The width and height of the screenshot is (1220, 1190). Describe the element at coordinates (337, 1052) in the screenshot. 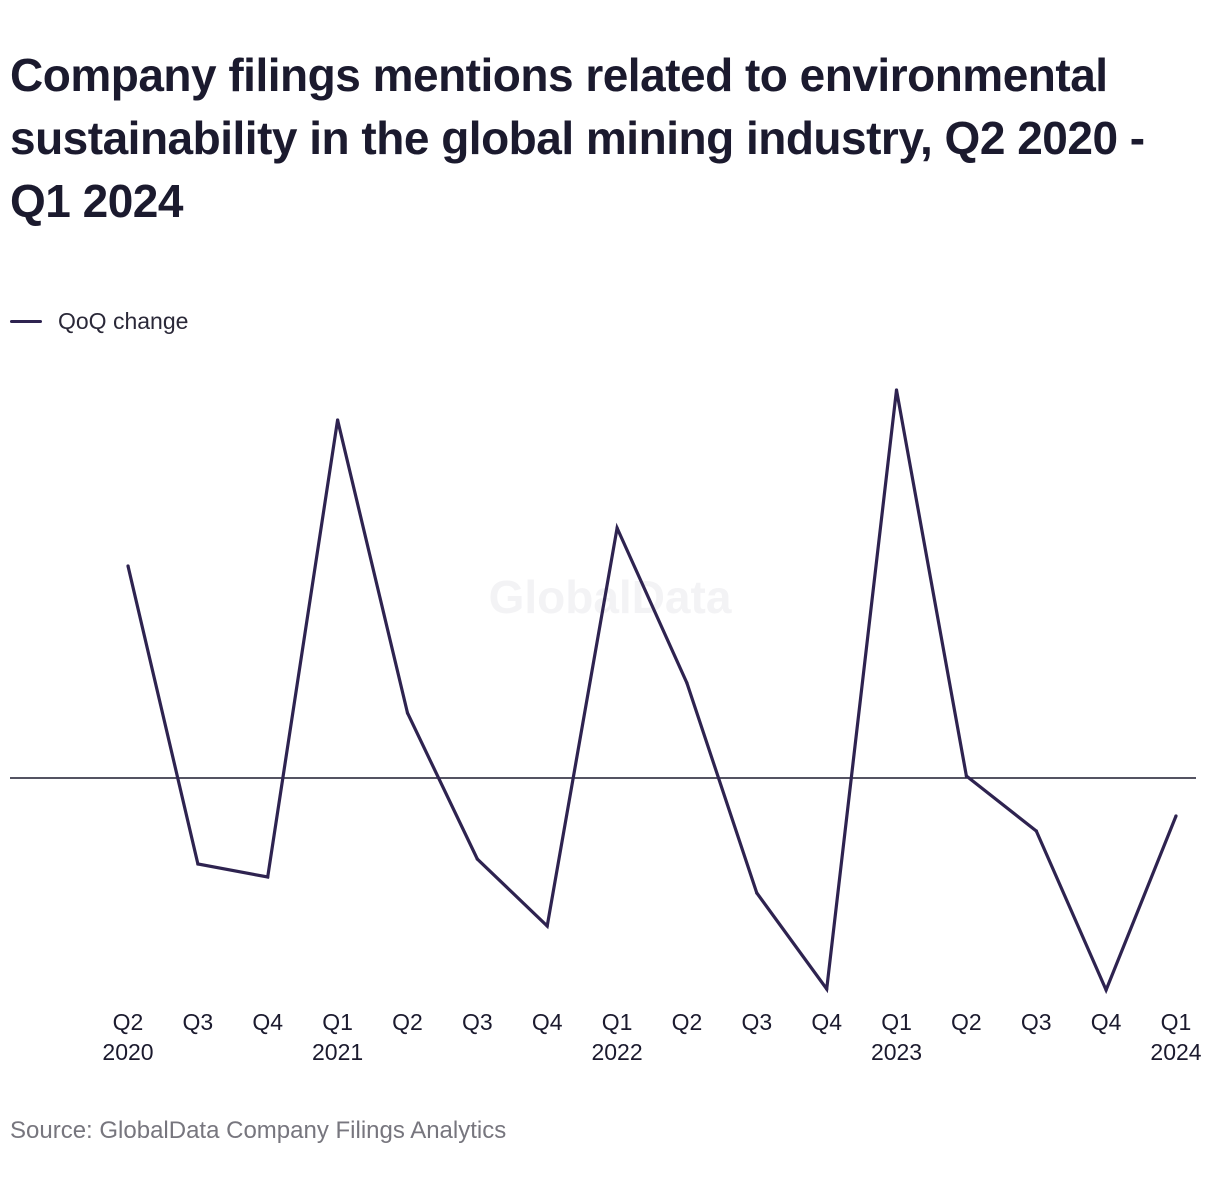

I see `x-tick-label-year: 2021` at that location.